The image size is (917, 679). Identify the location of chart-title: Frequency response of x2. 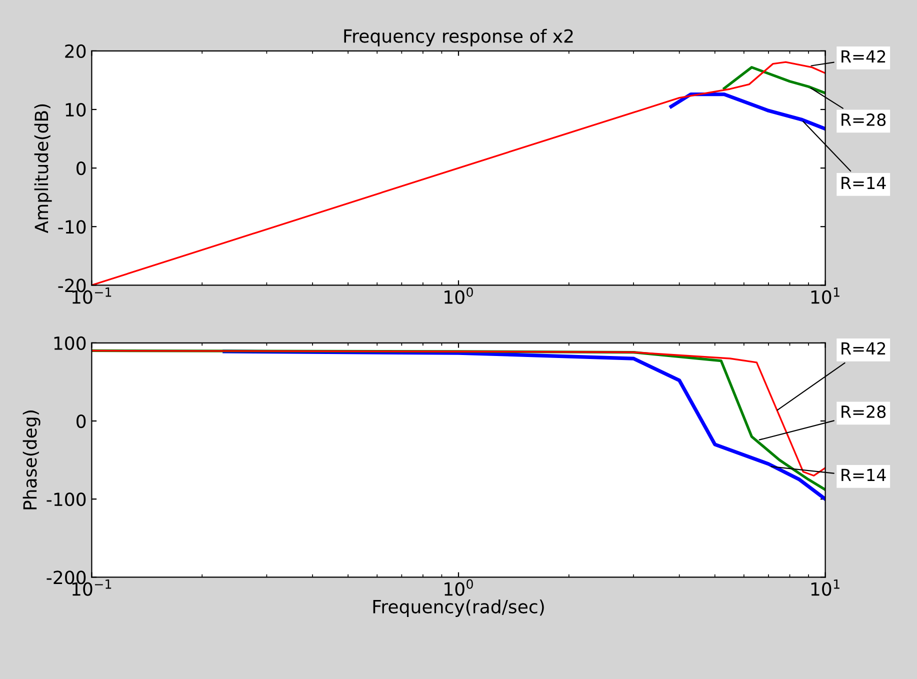
(458, 37).